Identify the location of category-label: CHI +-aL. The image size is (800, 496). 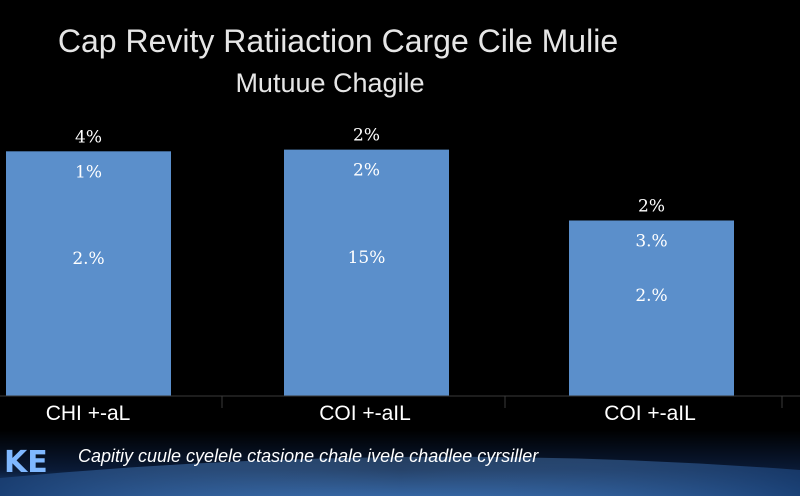
(88, 413).